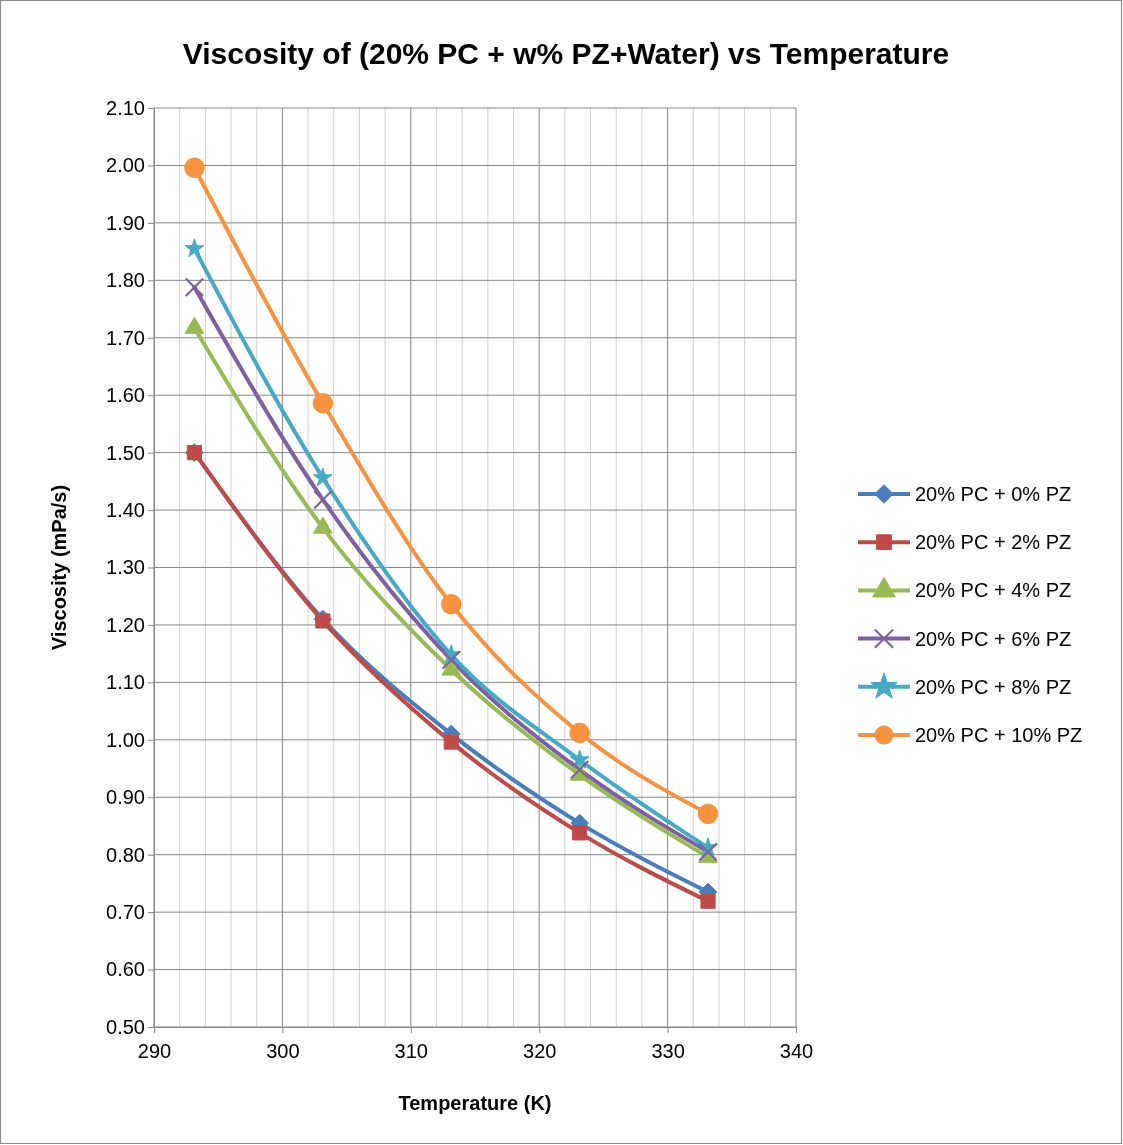 Image resolution: width=1123 pixels, height=1145 pixels. Describe the element at coordinates (993, 686) in the screenshot. I see `legend-label: 20% PC + 8% PZ` at that location.